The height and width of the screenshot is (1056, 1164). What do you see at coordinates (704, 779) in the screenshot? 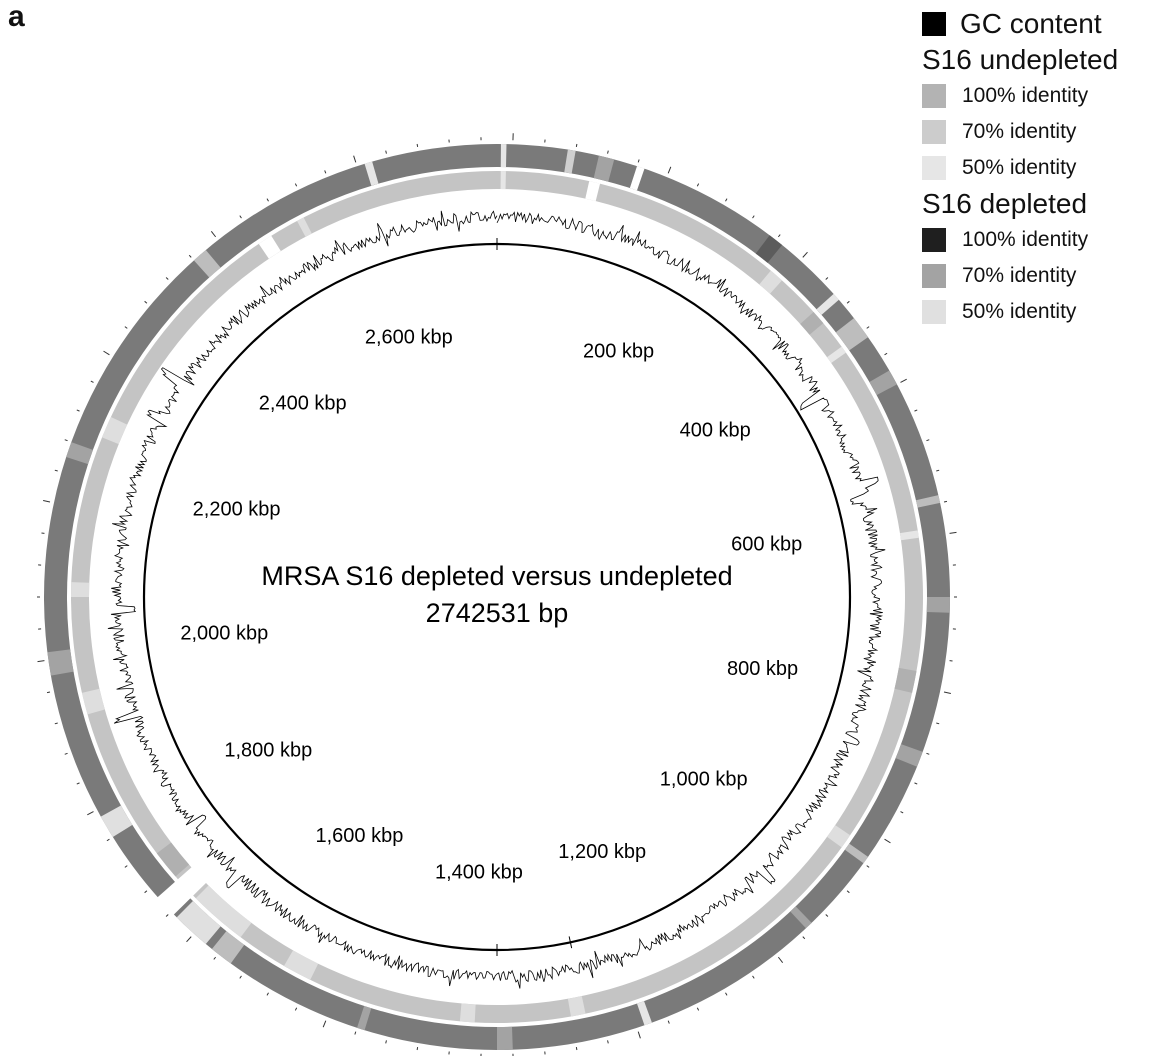
I see `scale-label: 1,000 kbp` at bounding box center [704, 779].